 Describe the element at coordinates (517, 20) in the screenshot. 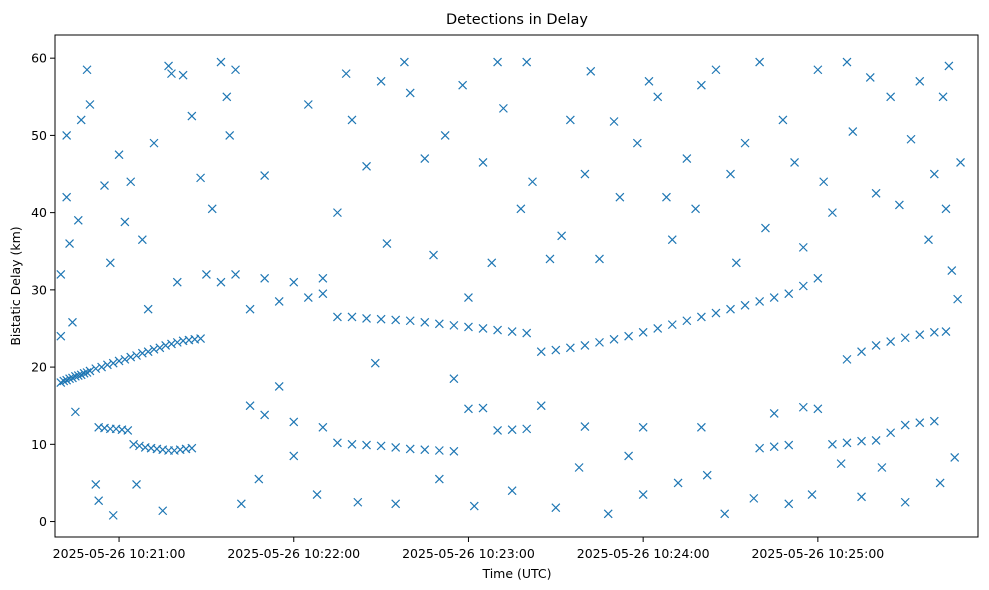

I see `chart-title: Detections in Delay` at that location.